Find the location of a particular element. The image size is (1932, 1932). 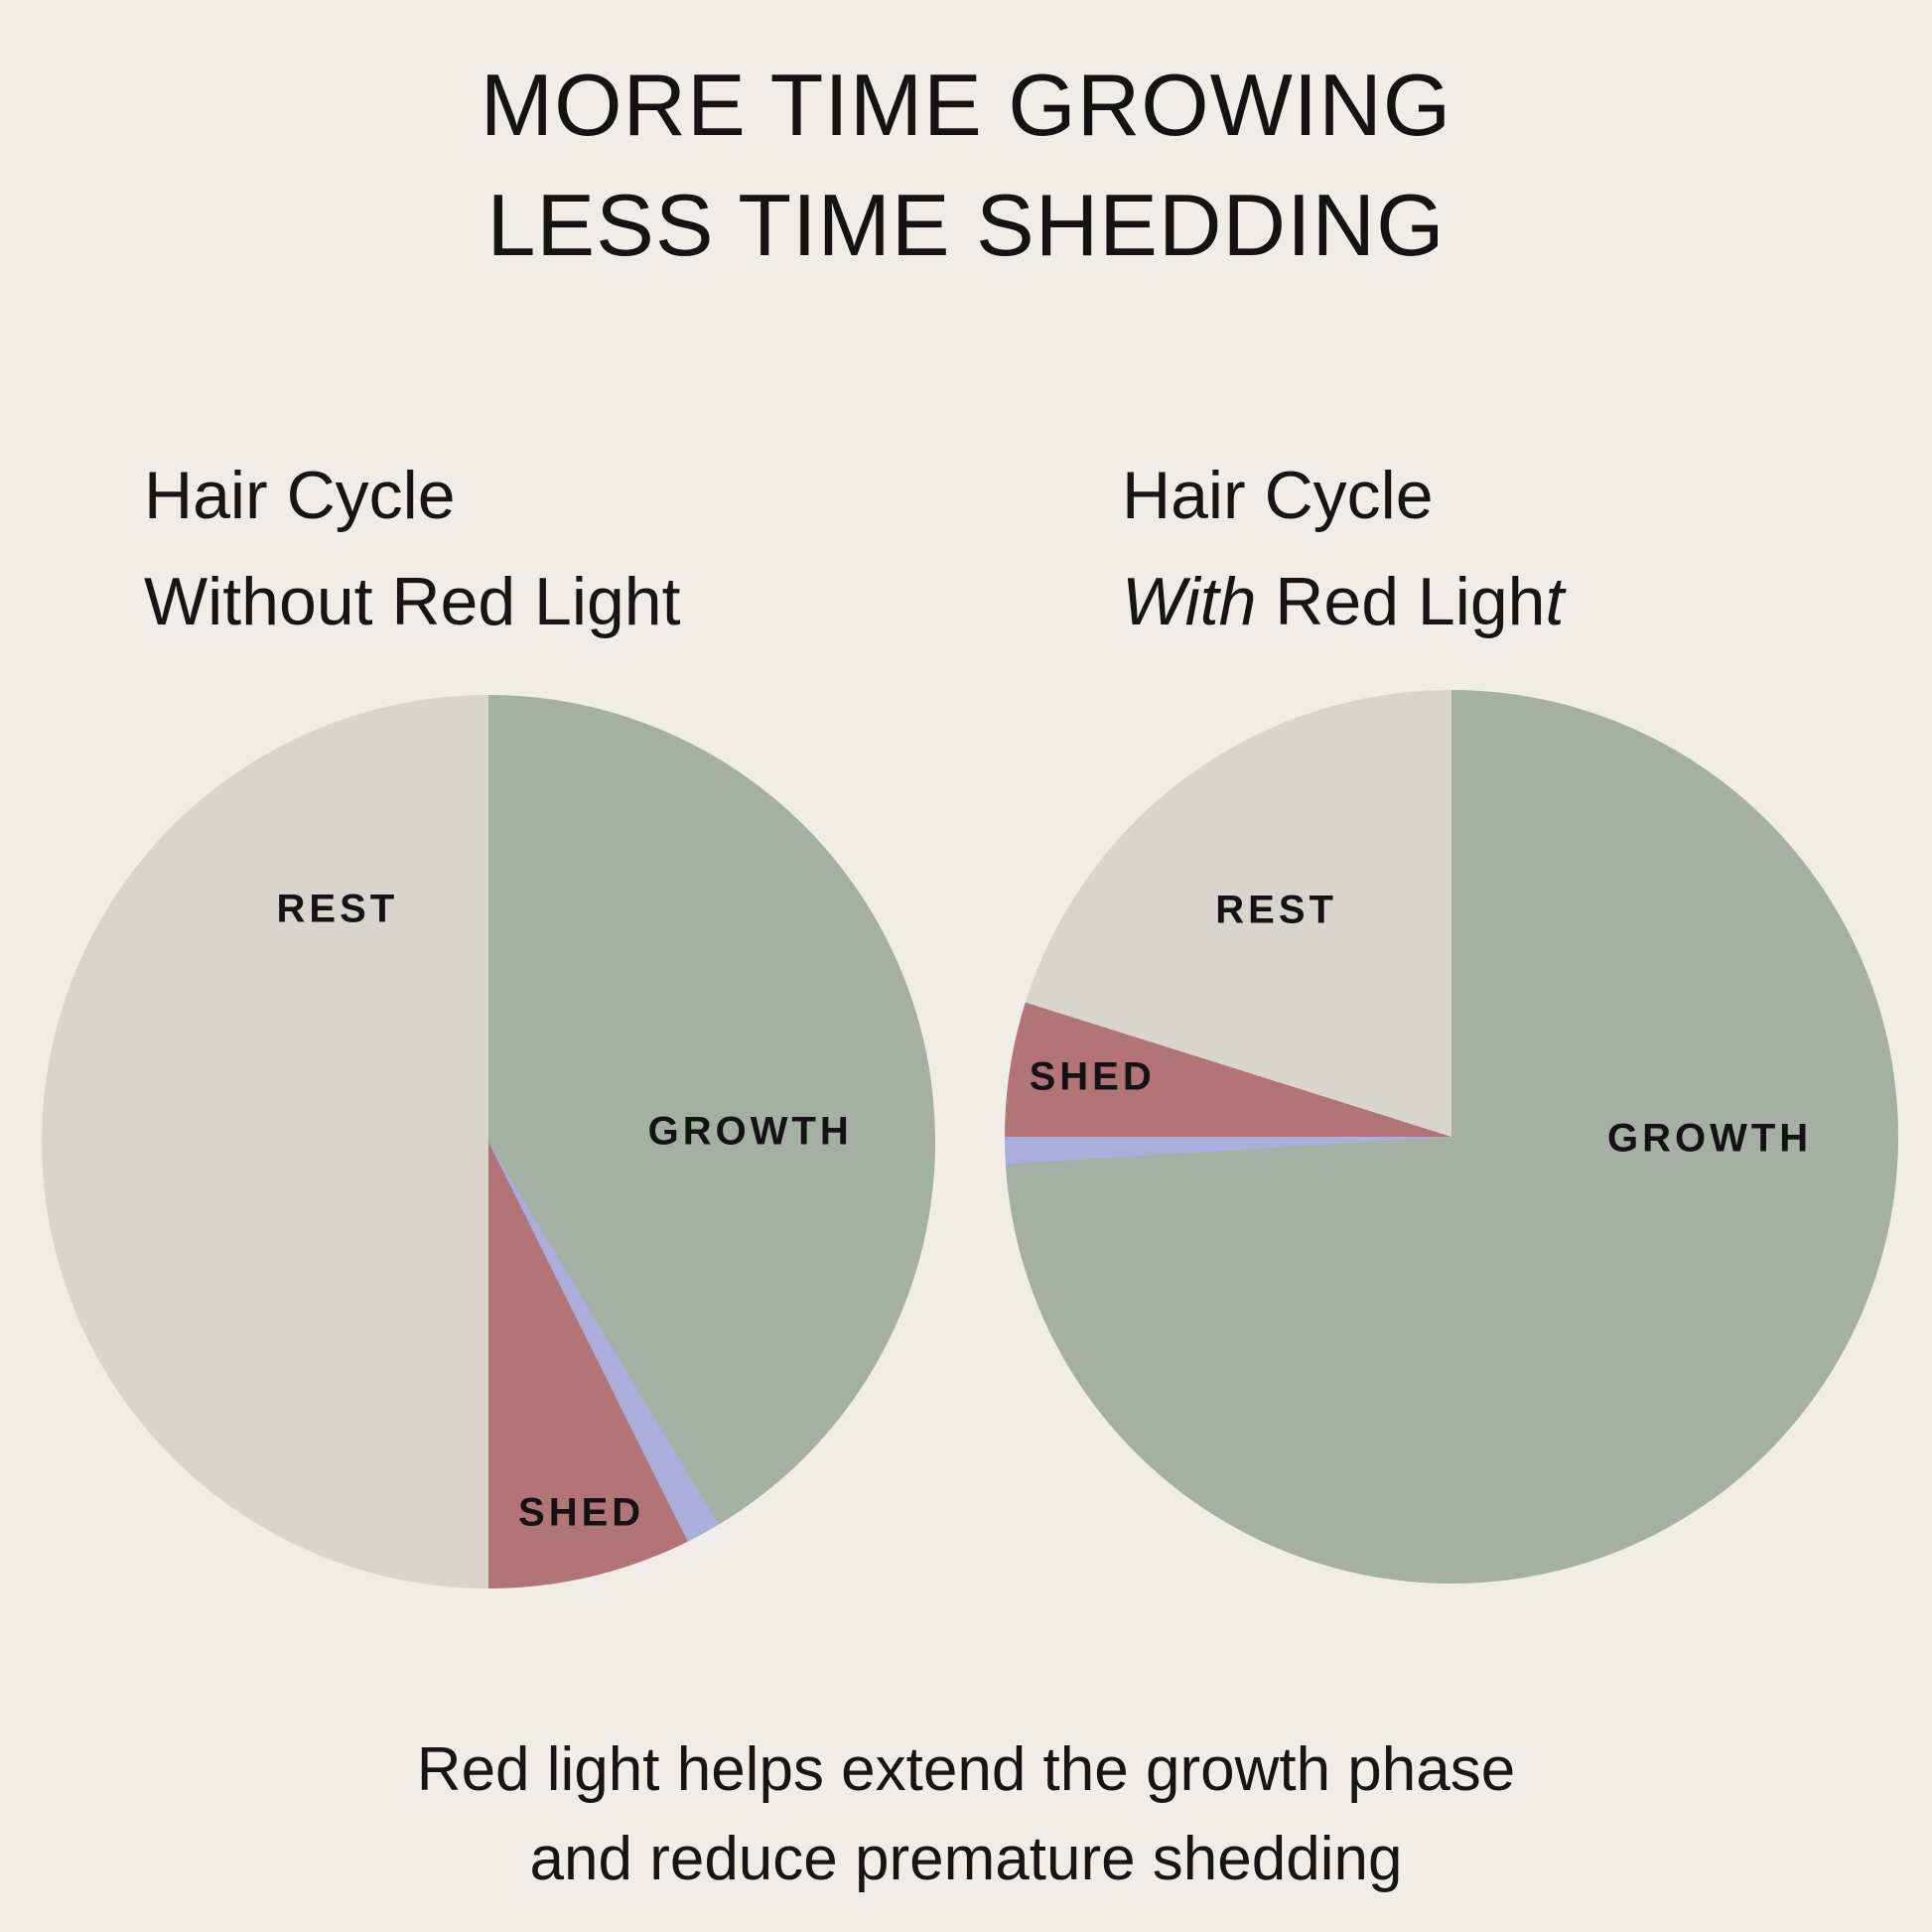

right-chart-heading-t-italic: t is located at coordinates (1555, 602).